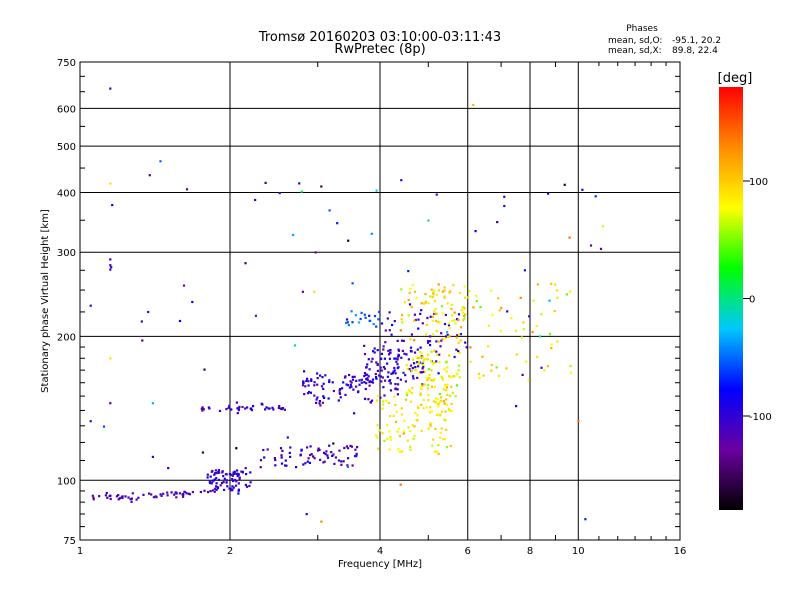  I want to click on colorbar-tick-label: 0, so click(752, 300).